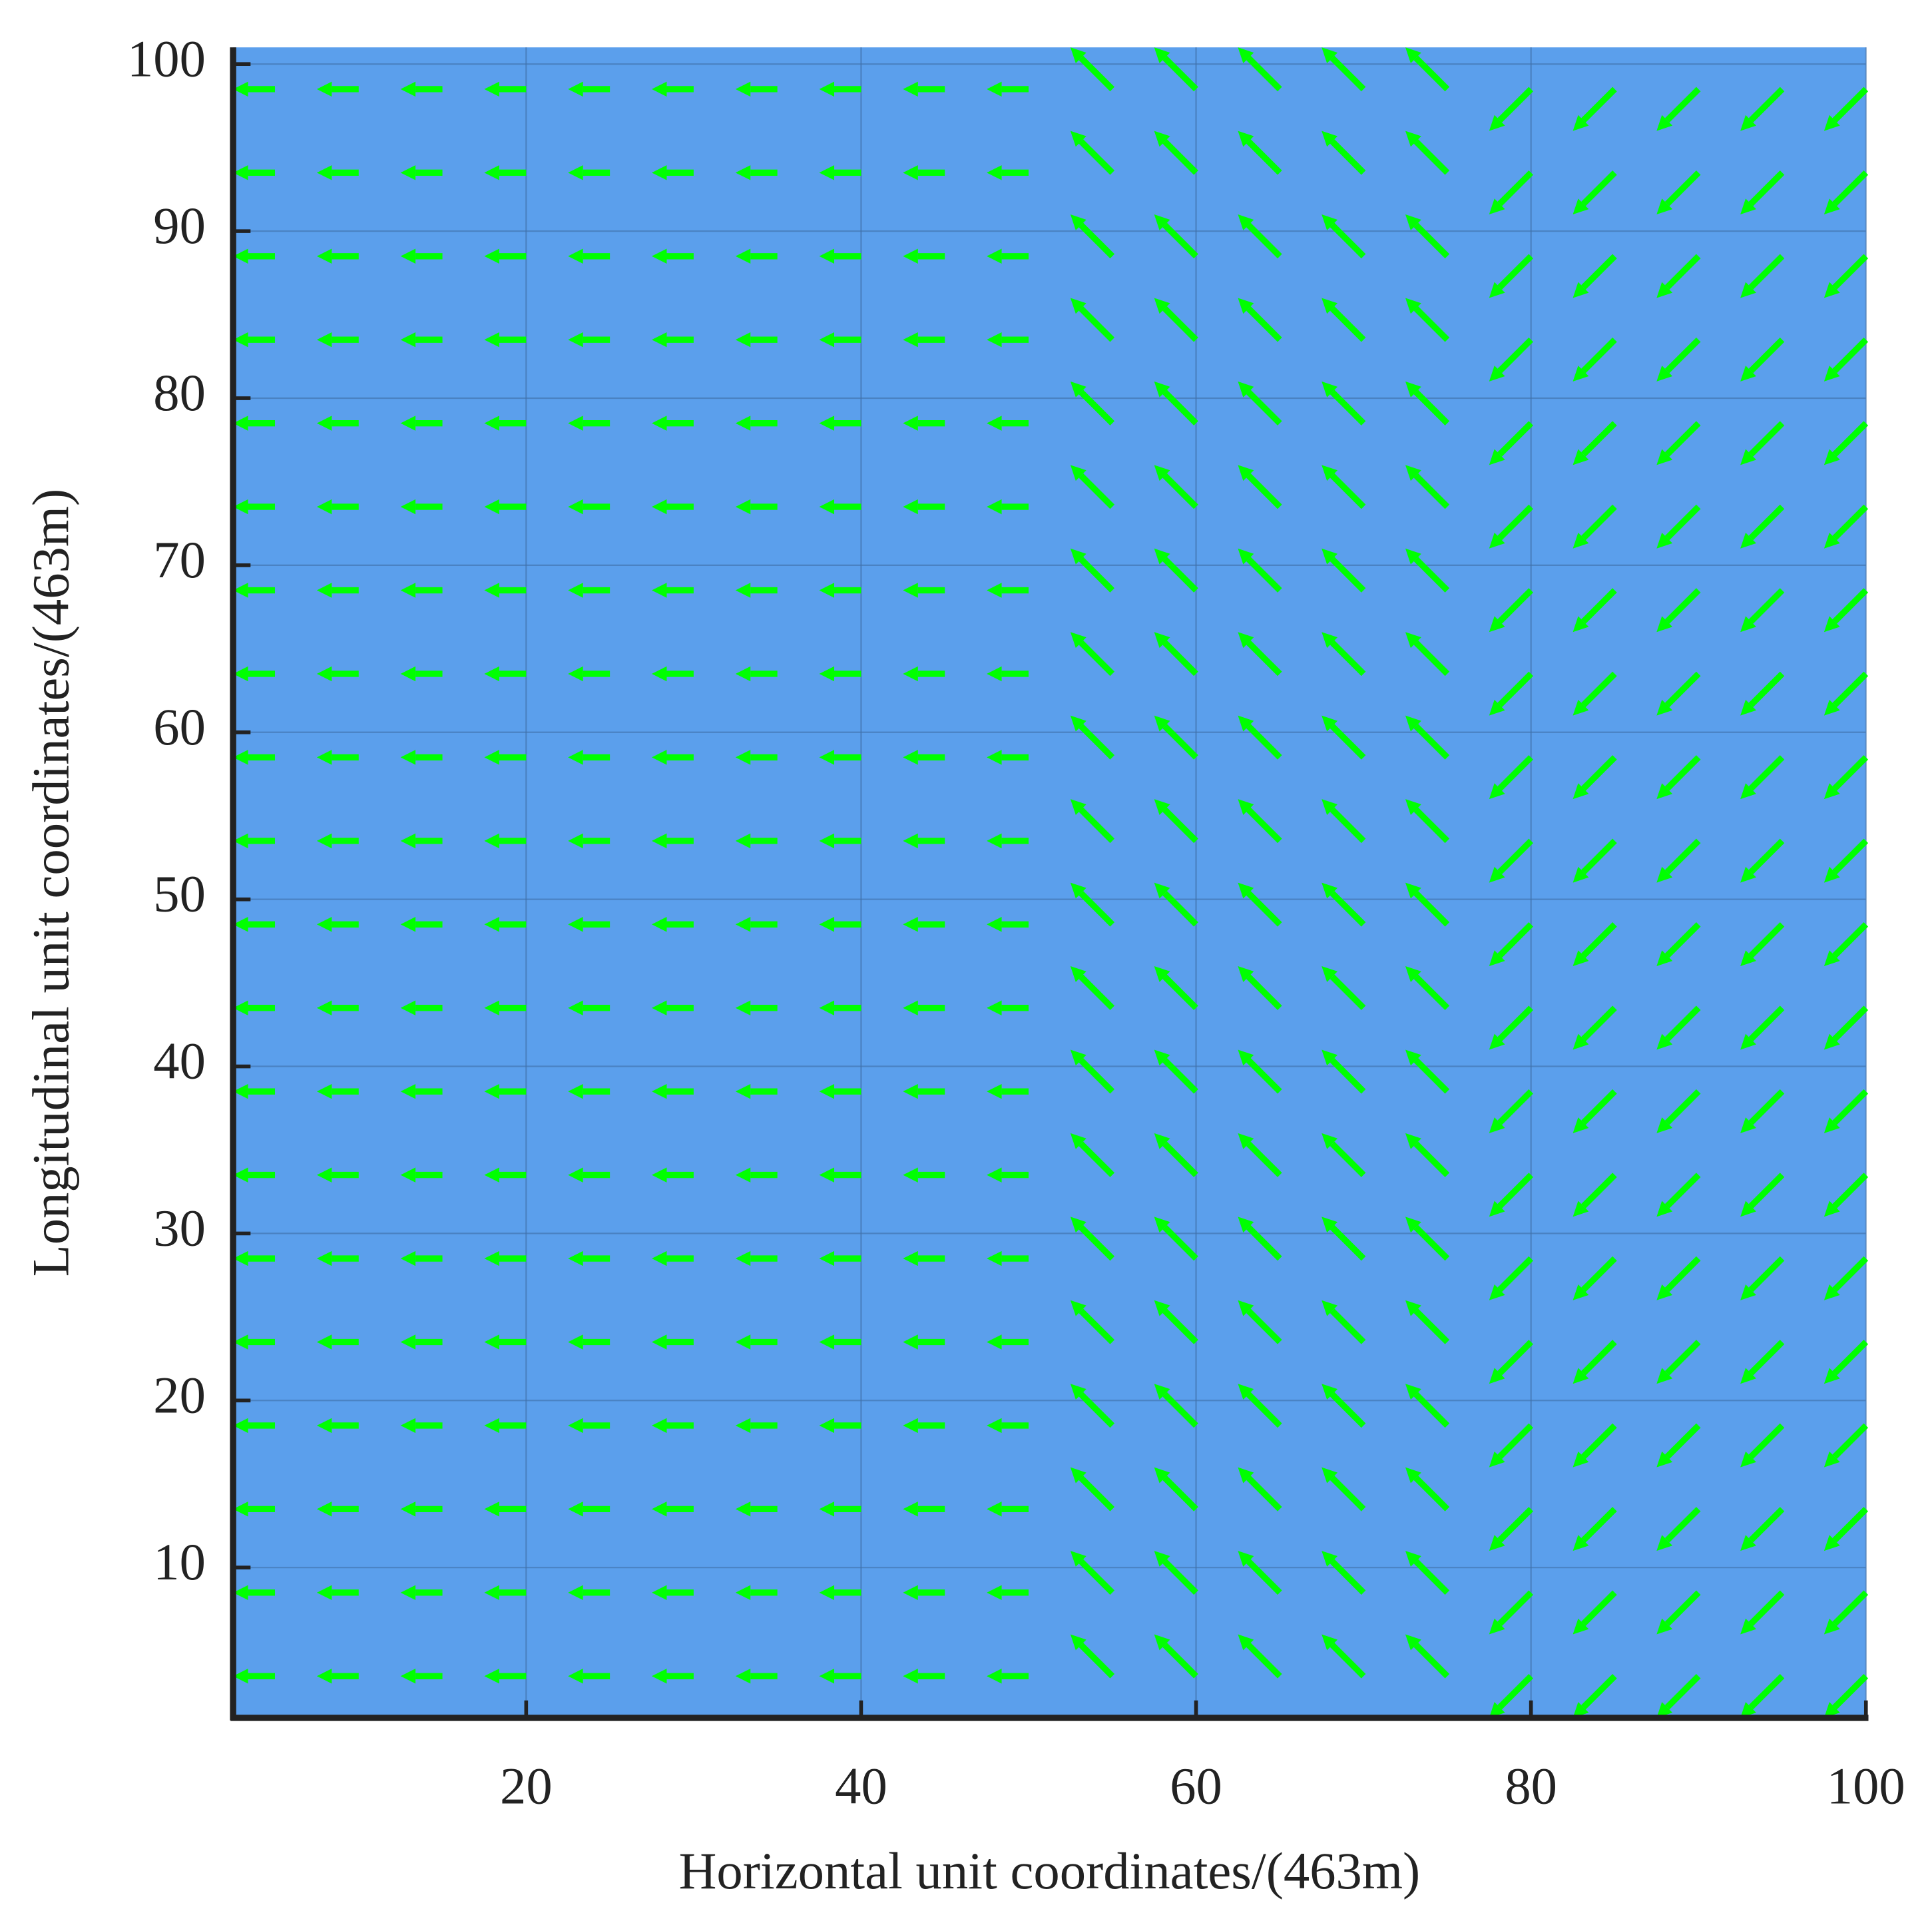 The width and height of the screenshot is (1932, 1913). Describe the element at coordinates (180, 1395) in the screenshot. I see `y-tick-label: 20` at that location.